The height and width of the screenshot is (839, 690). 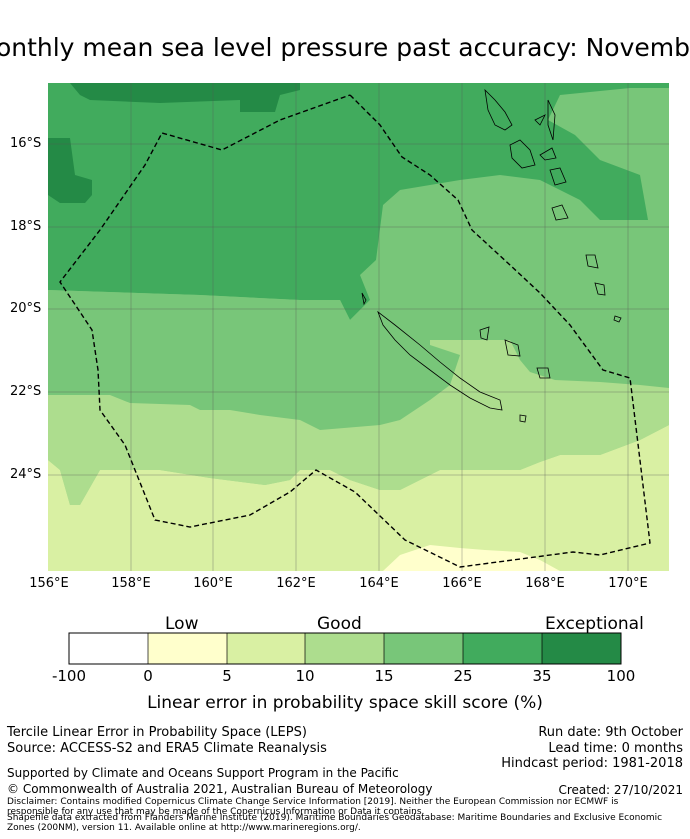 What do you see at coordinates (542, 676) in the screenshot?
I see `colorbar-tick: 35` at bounding box center [542, 676].